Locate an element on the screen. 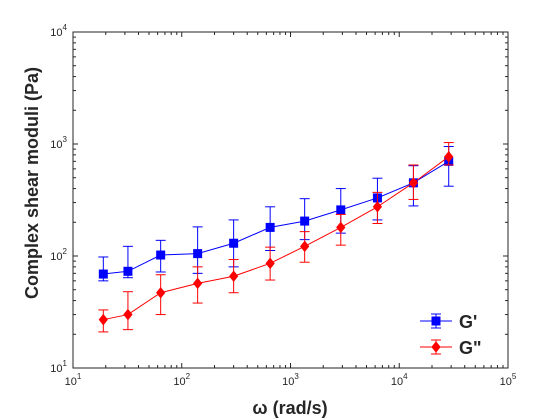 This screenshot has height=420, width=560. x-axis-title: ω (rad/s) is located at coordinates (289, 408).